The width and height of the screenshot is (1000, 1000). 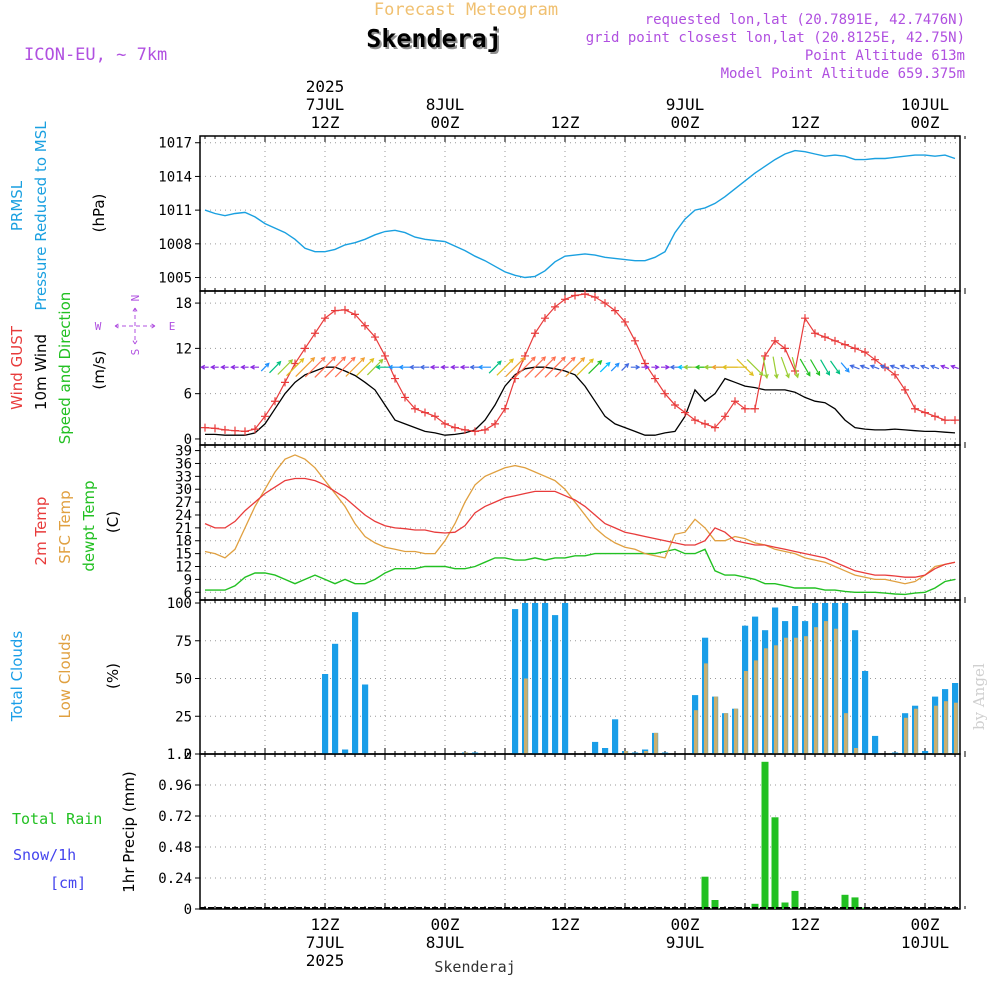 What do you see at coordinates (41, 531) in the screenshot?
I see `temp-ylabel-2m: 2m Temp` at bounding box center [41, 531].